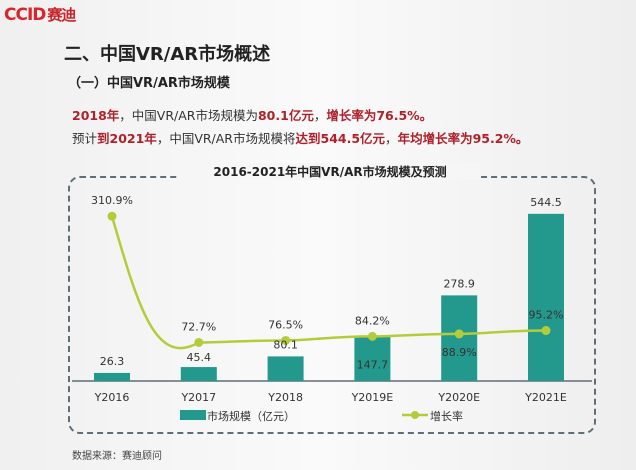 The image size is (636, 470). I want to click on bar-Y2017, so click(198, 374).